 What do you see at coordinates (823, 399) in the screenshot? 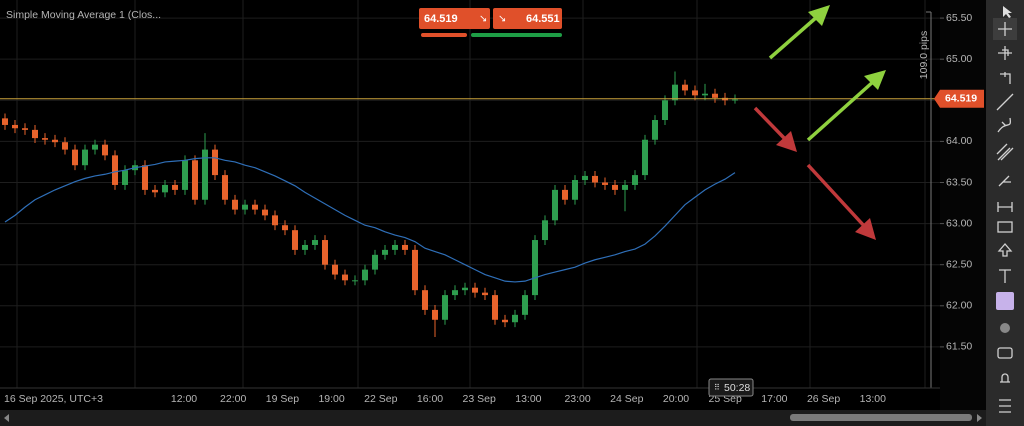
I see `x-tick-label: 26 Sep` at bounding box center [823, 399].